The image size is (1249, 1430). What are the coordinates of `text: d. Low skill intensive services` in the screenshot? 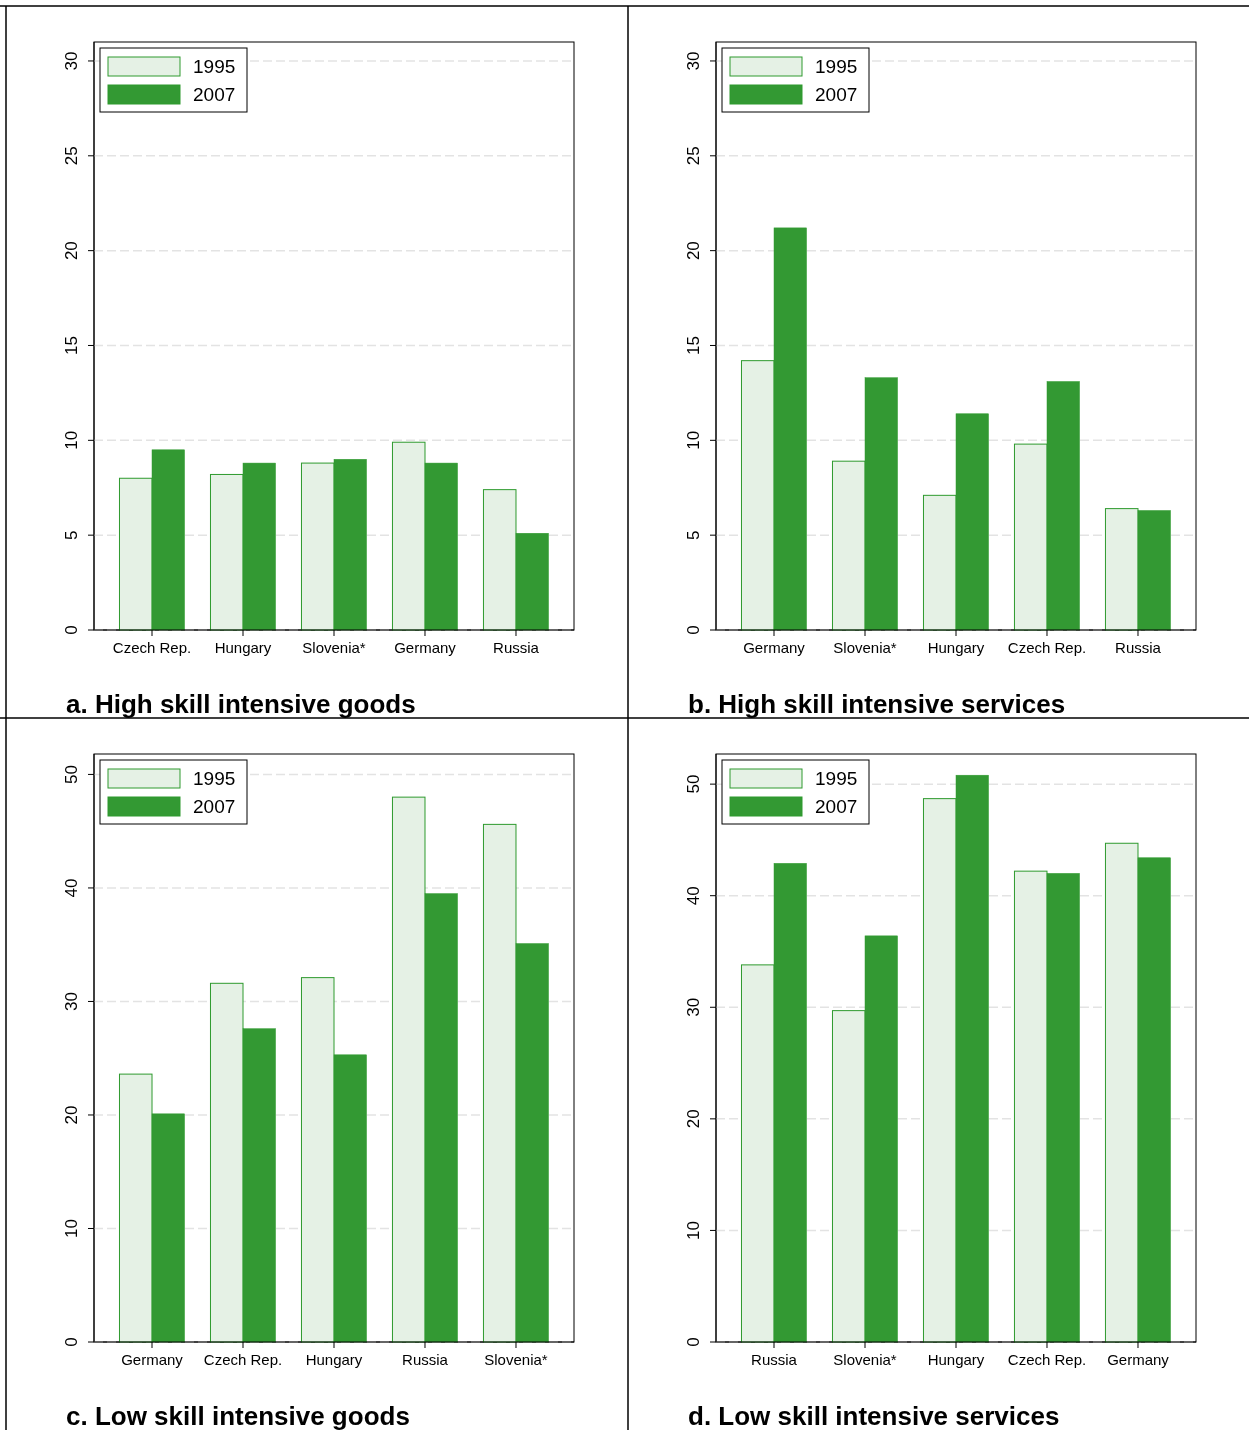 It's located at (874, 1415).